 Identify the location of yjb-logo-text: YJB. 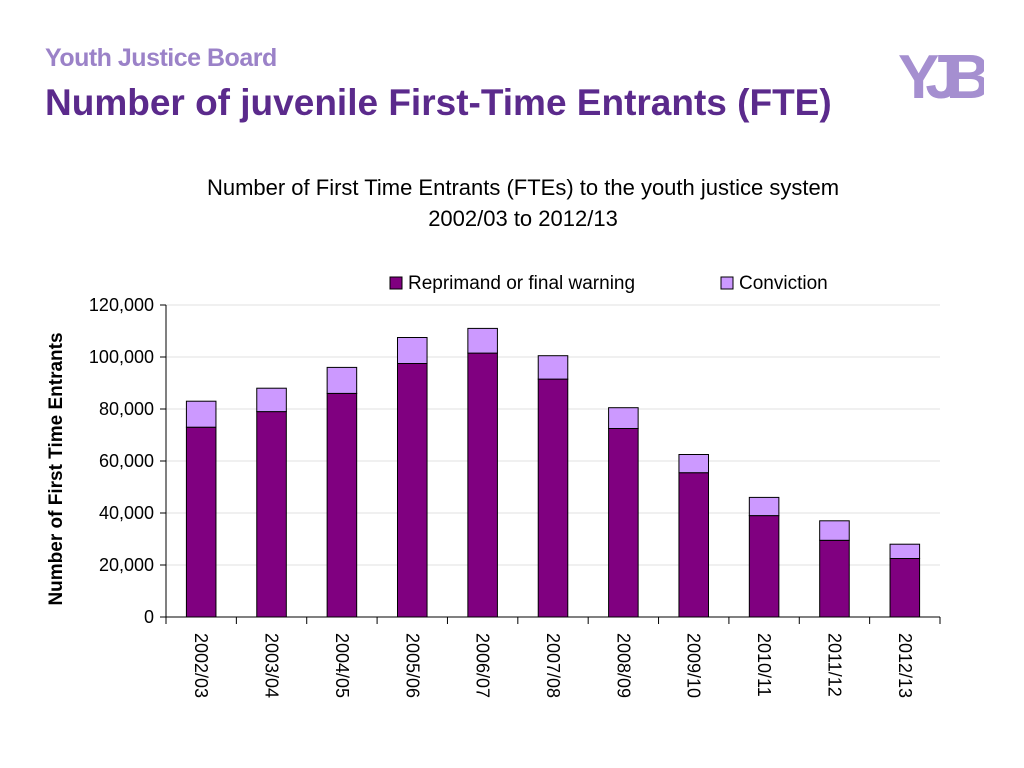
(941, 74).